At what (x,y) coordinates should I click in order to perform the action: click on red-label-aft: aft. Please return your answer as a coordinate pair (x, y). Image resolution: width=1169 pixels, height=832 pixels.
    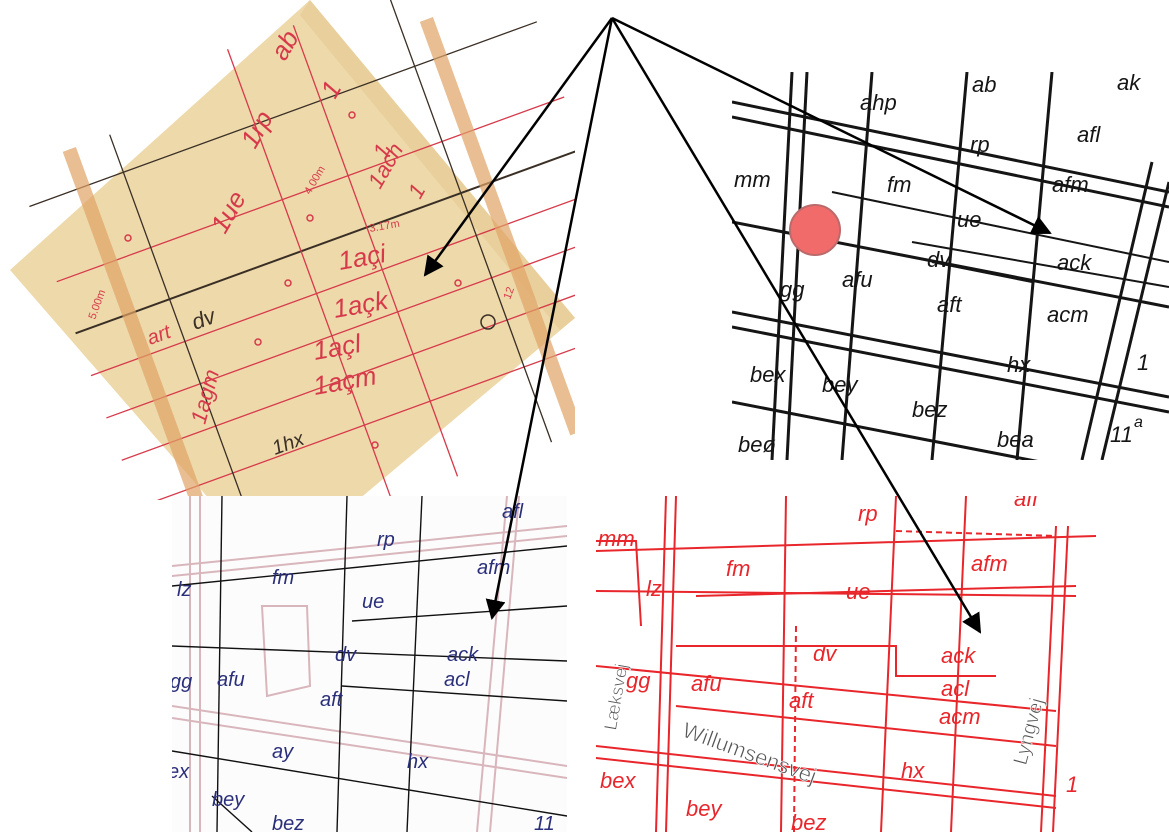
    Looking at the image, I should click on (801, 700).